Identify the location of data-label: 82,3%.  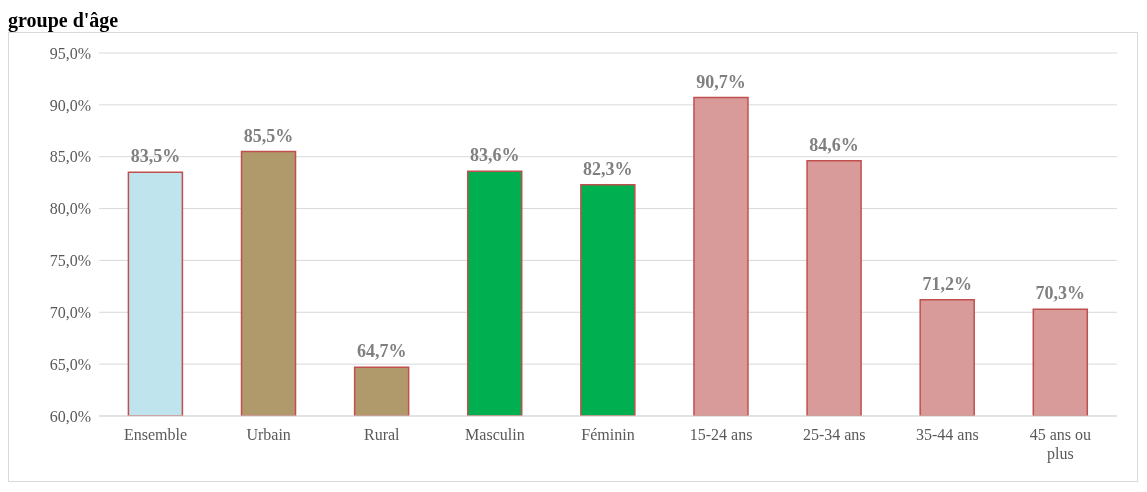
(608, 168).